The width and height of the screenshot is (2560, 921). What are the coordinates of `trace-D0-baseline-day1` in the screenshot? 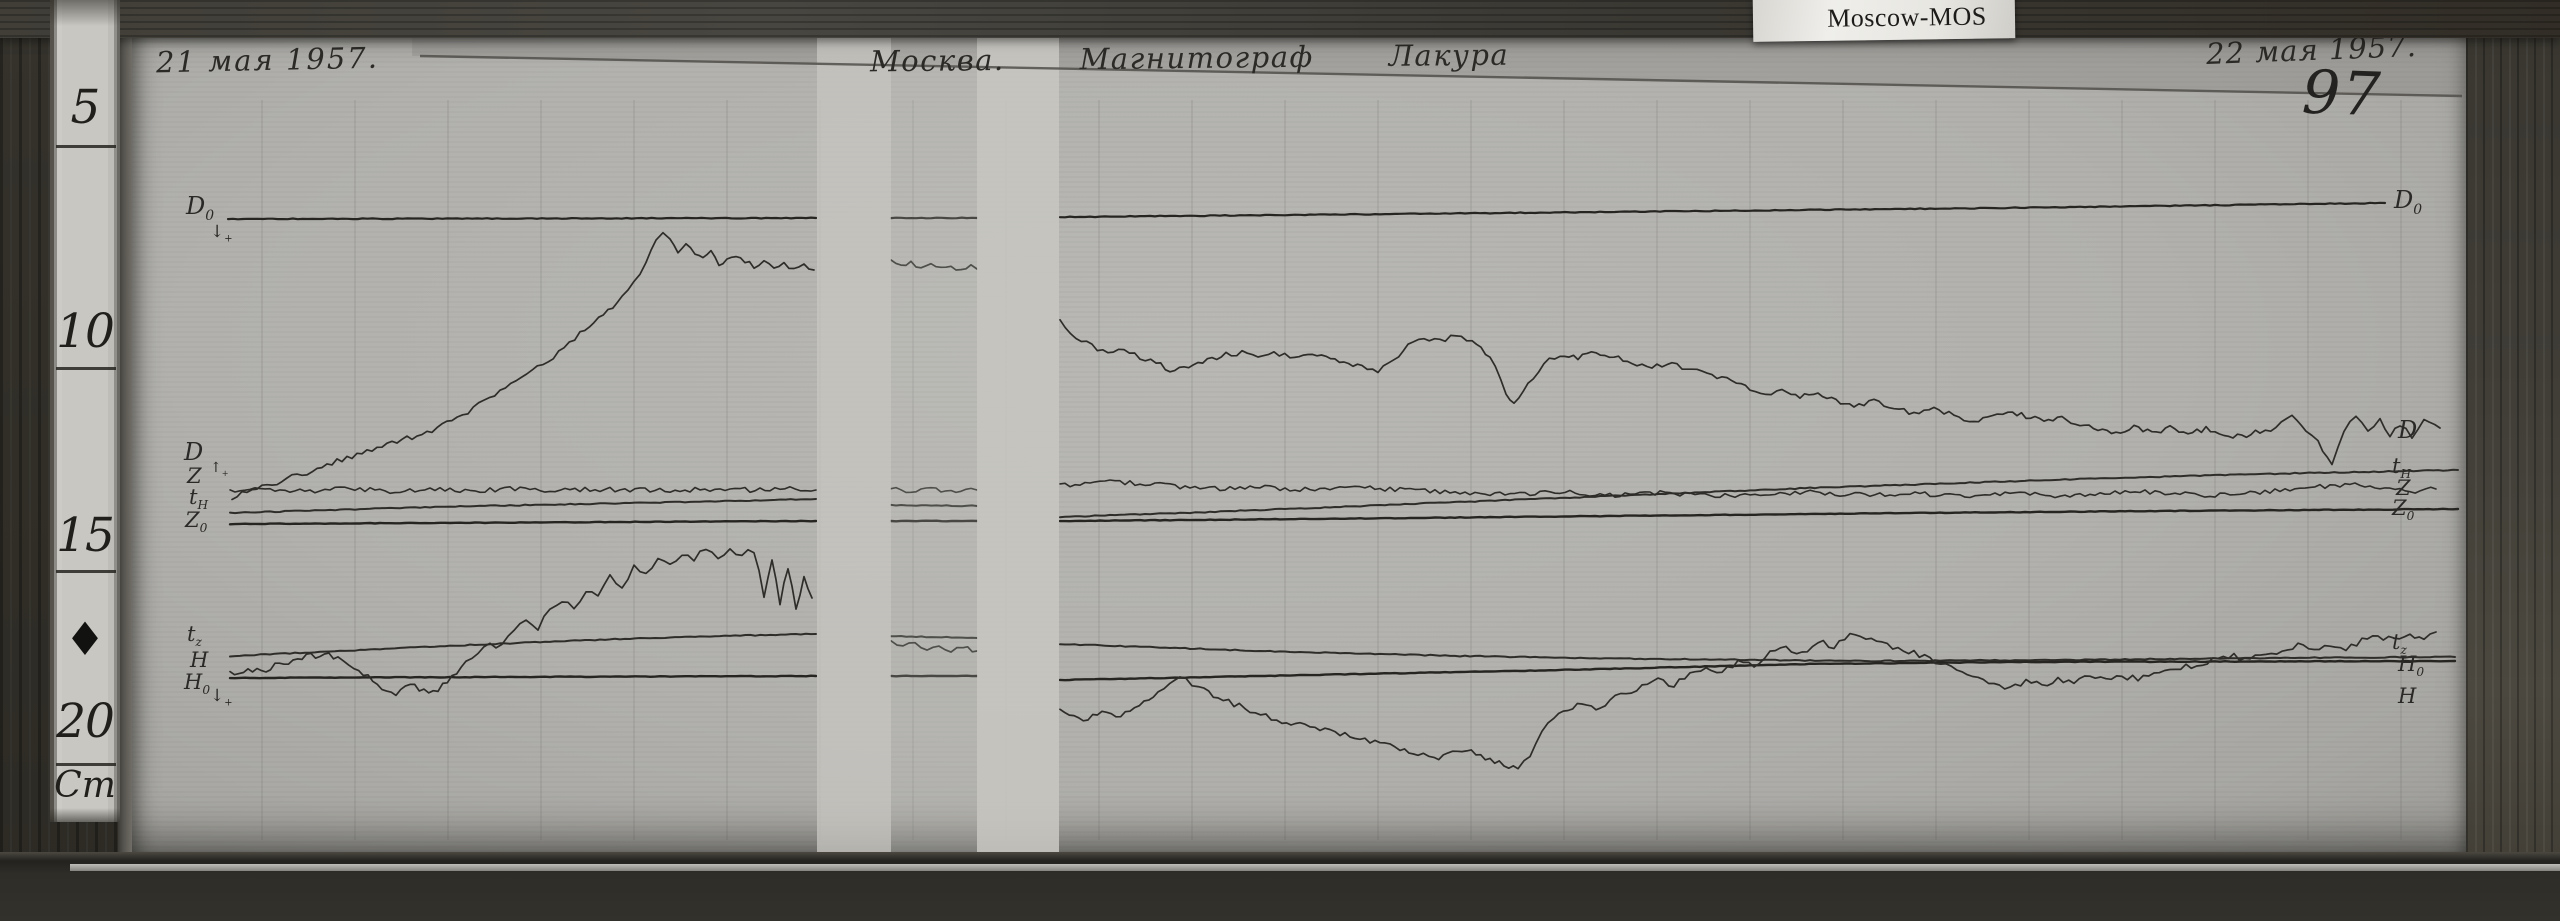 It's located at (522, 218).